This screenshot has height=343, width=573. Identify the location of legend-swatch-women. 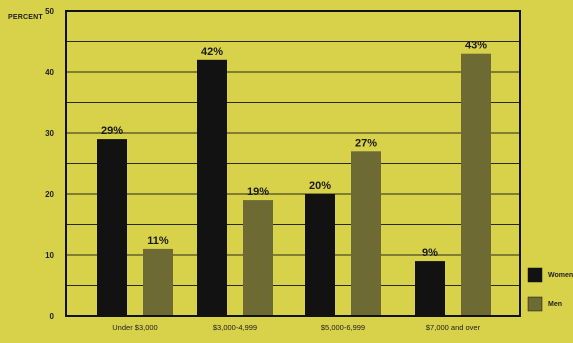
(535, 275).